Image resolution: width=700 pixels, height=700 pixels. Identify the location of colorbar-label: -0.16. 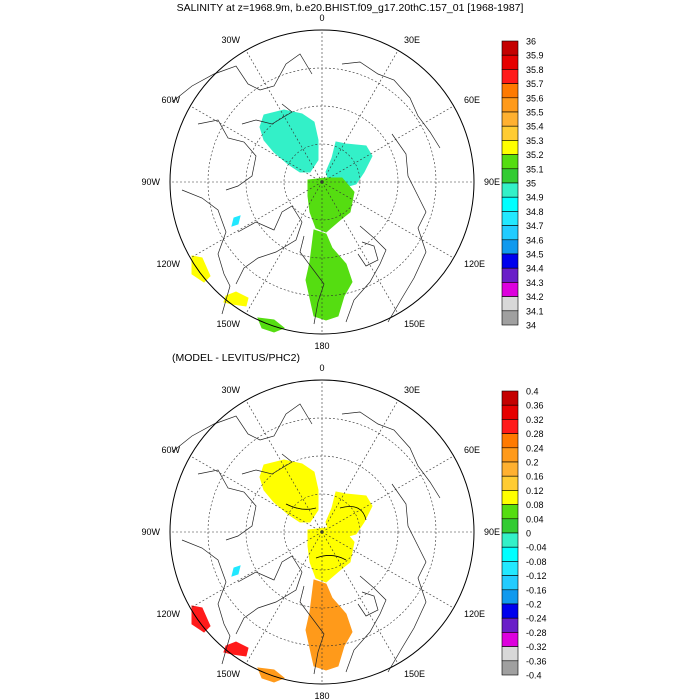
(536, 590).